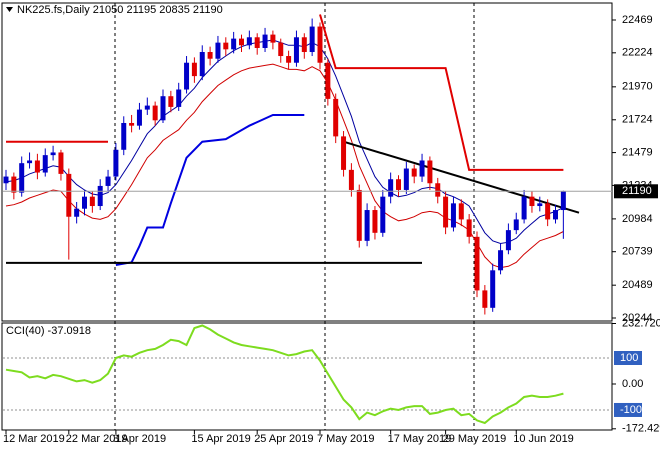 Image resolution: width=660 pixels, height=450 pixels. I want to click on level-label: 100, so click(629, 358).